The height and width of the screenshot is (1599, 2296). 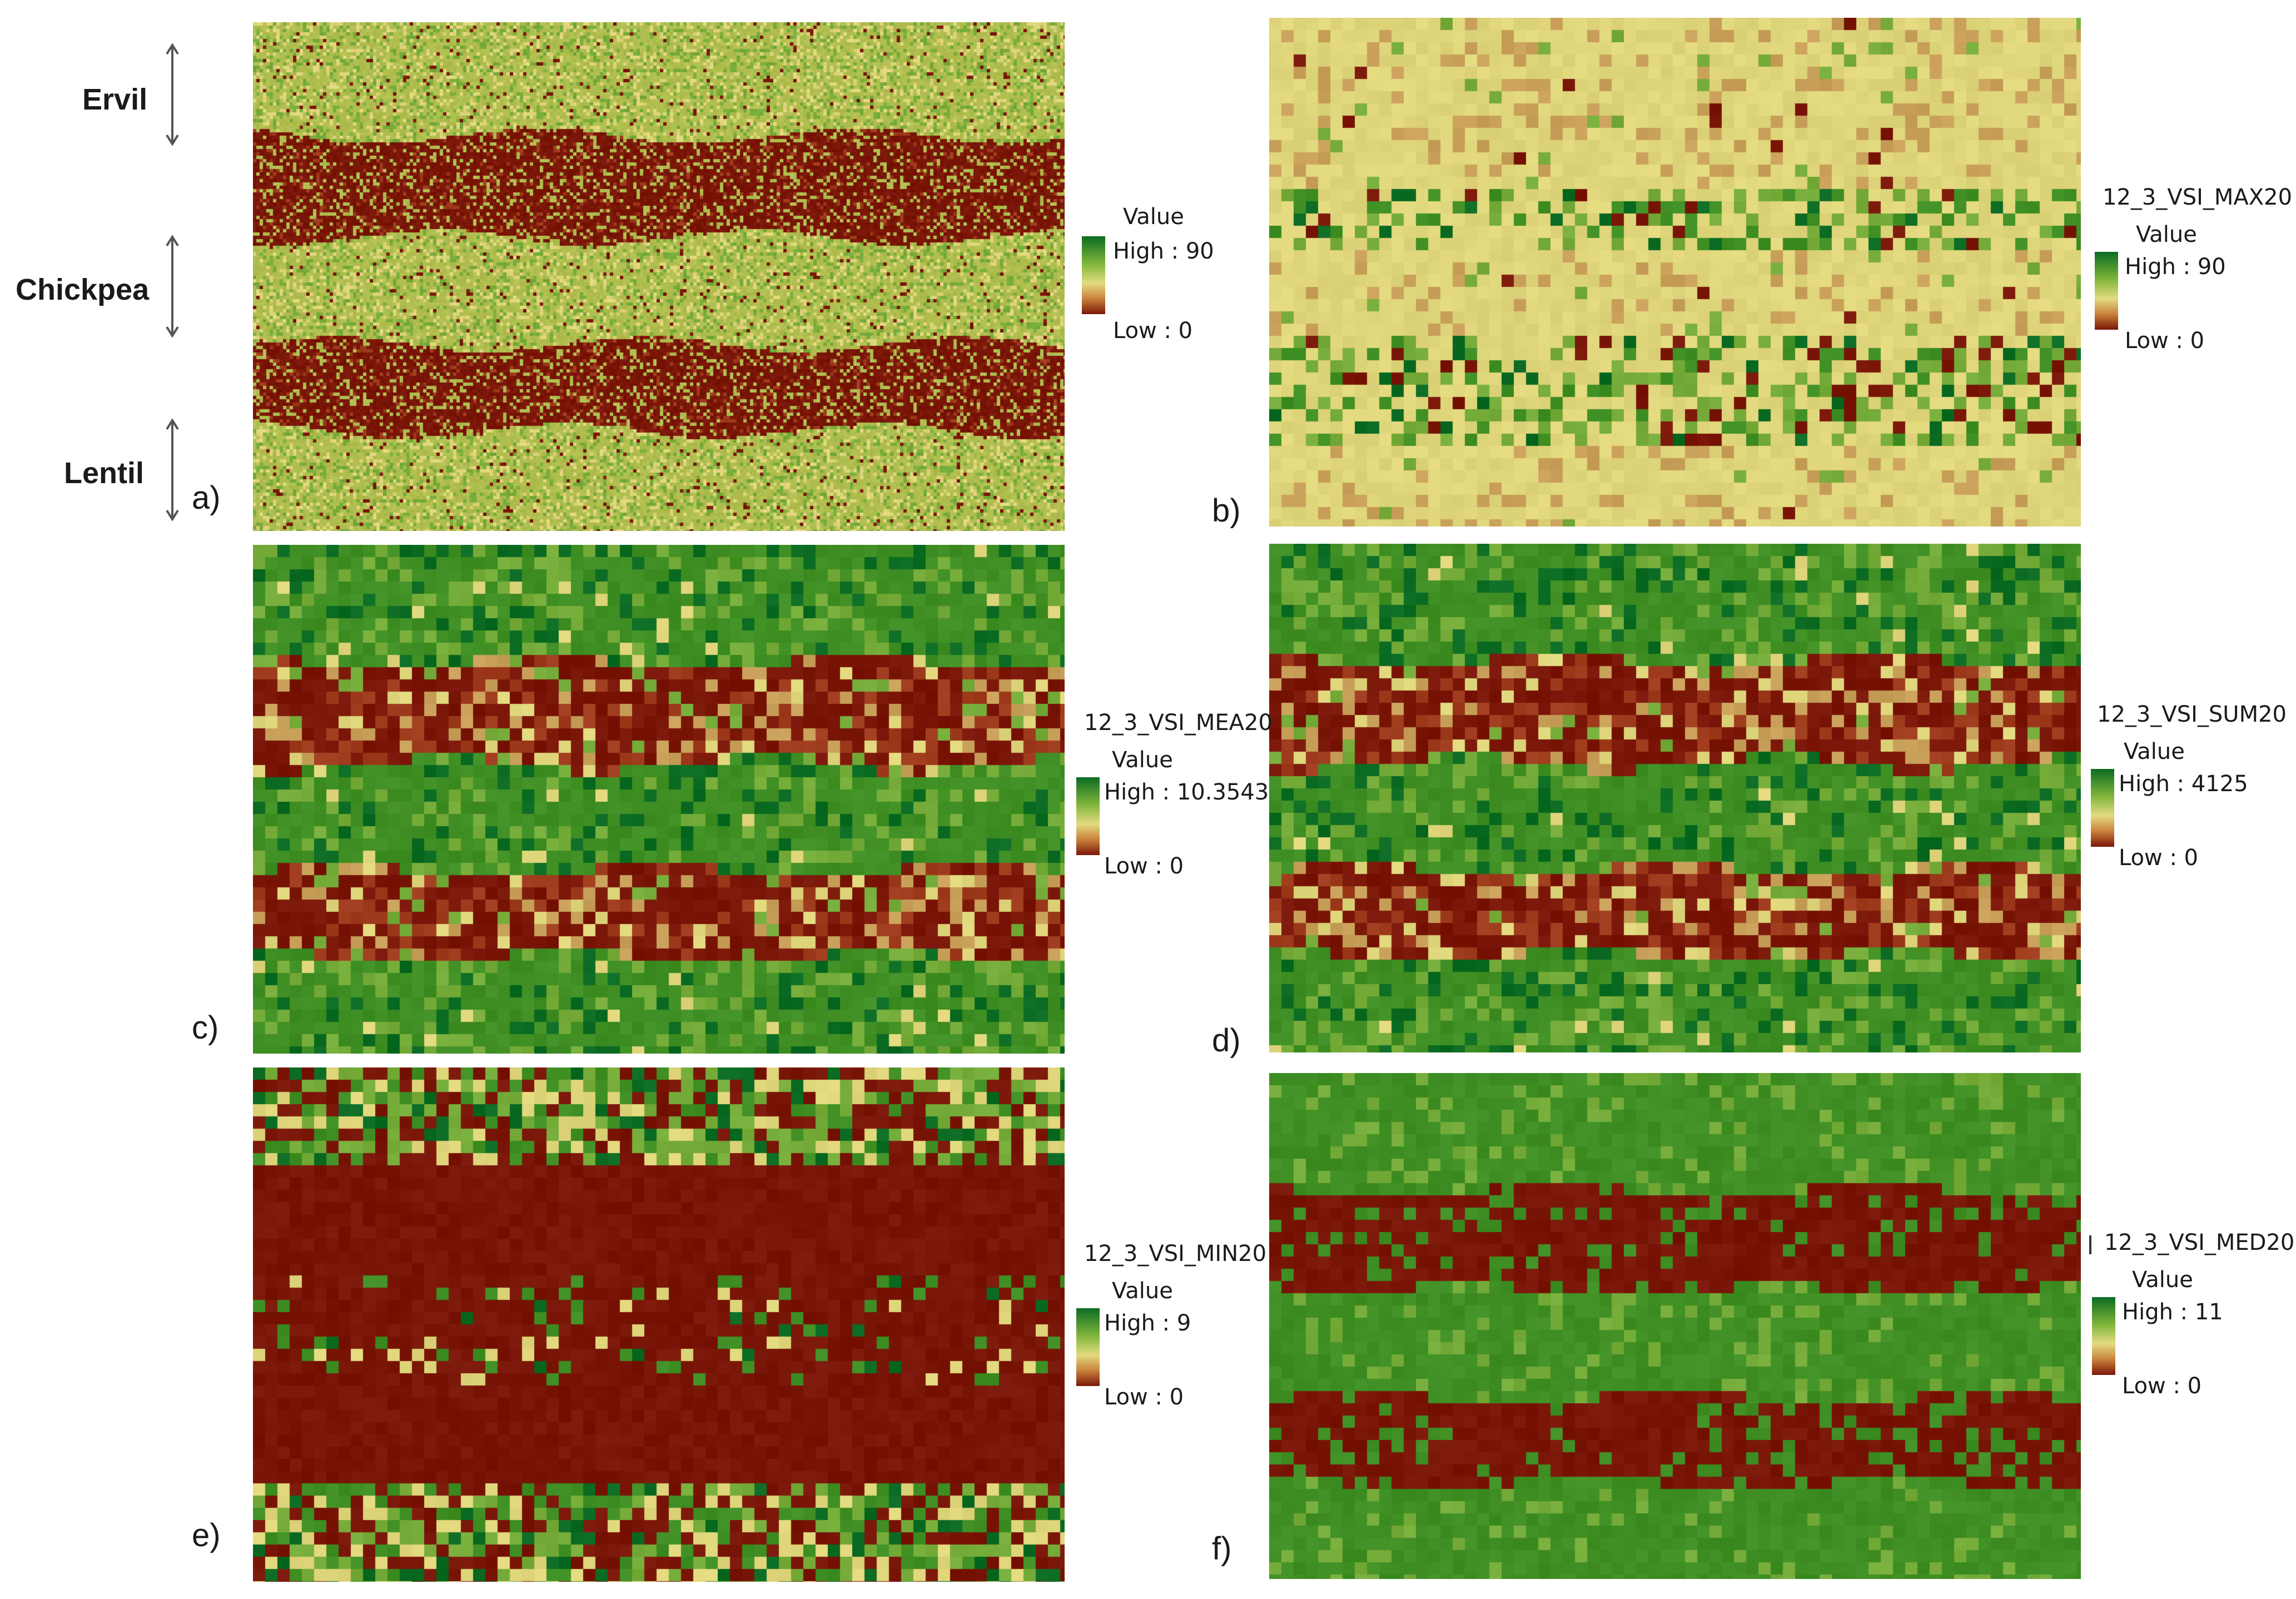 I want to click on legend-title: 12_3_VSI_SUM20, so click(x=2192, y=714).